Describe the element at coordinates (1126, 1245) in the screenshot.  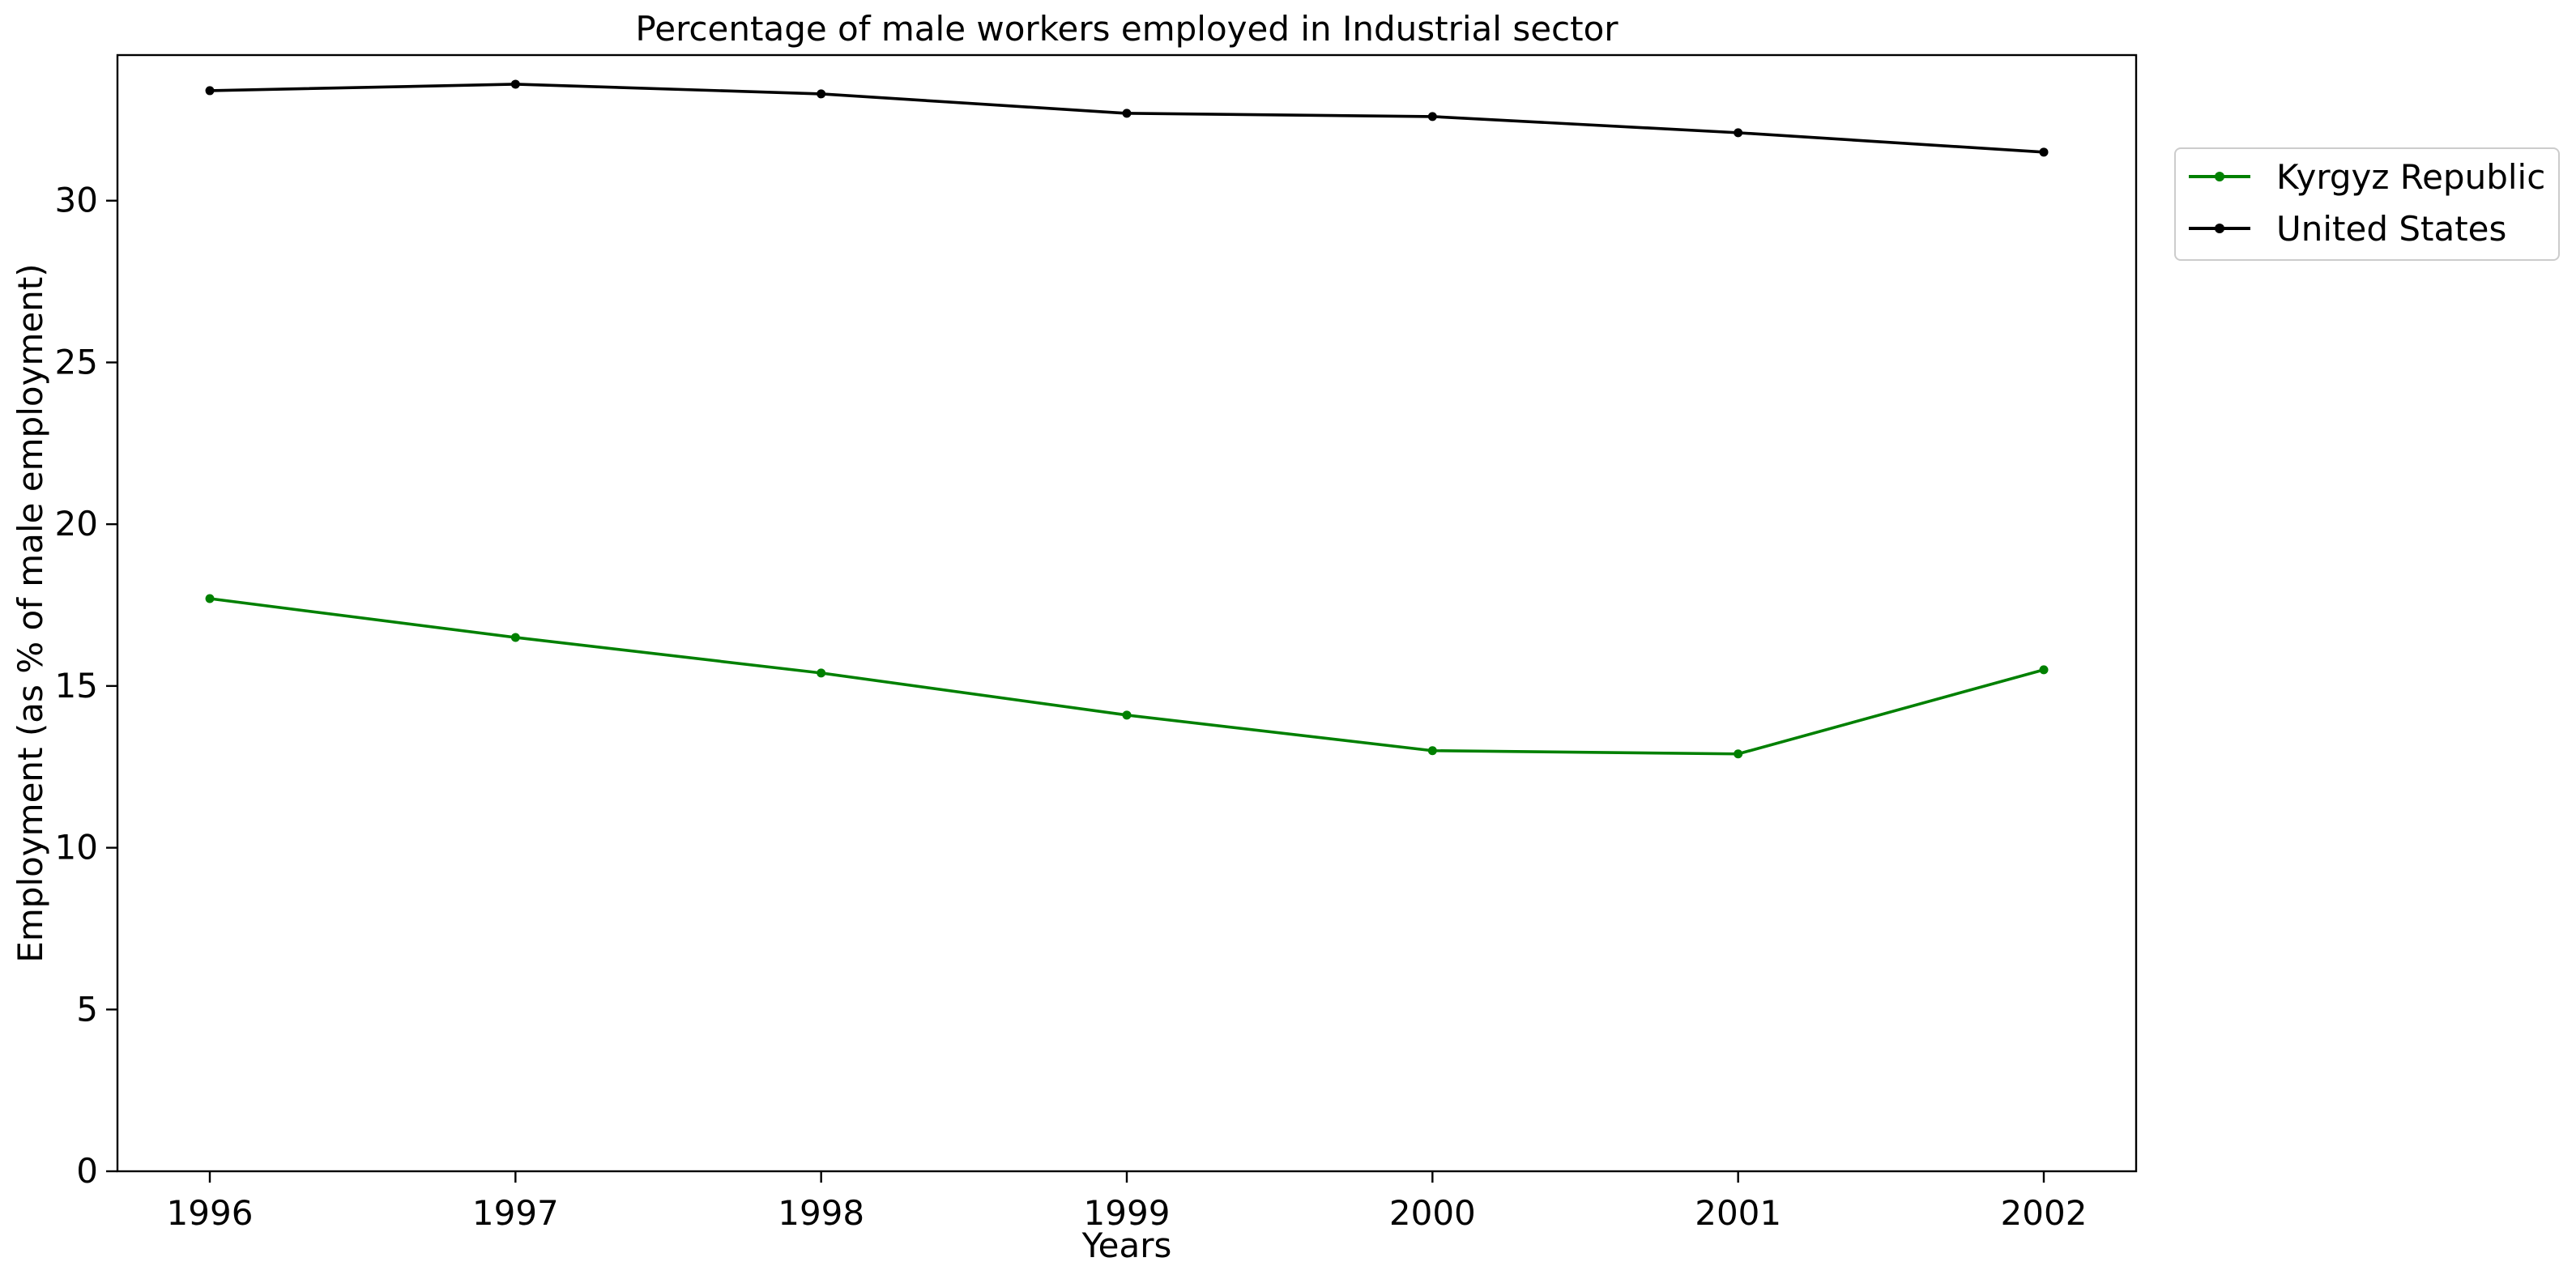
I see `x-axis-label: Years` at that location.